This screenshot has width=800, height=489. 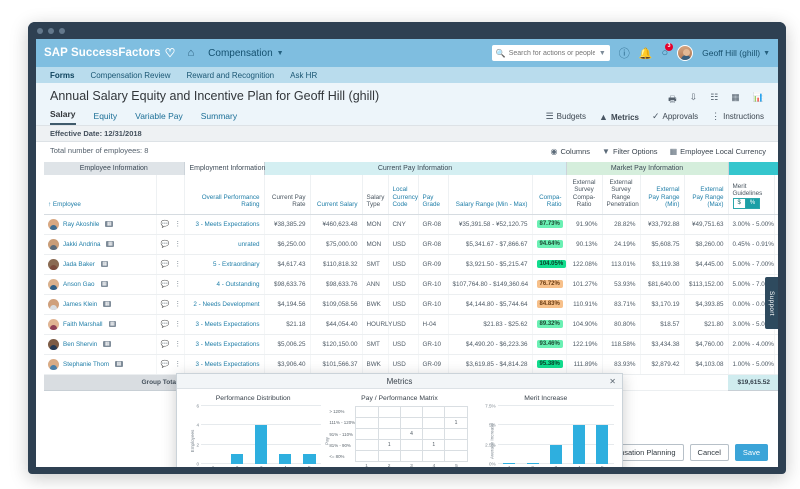 What do you see at coordinates (776, 224) in the screenshot?
I see `cell-merit-amount: ¥ 1,151.56` at bounding box center [776, 224].